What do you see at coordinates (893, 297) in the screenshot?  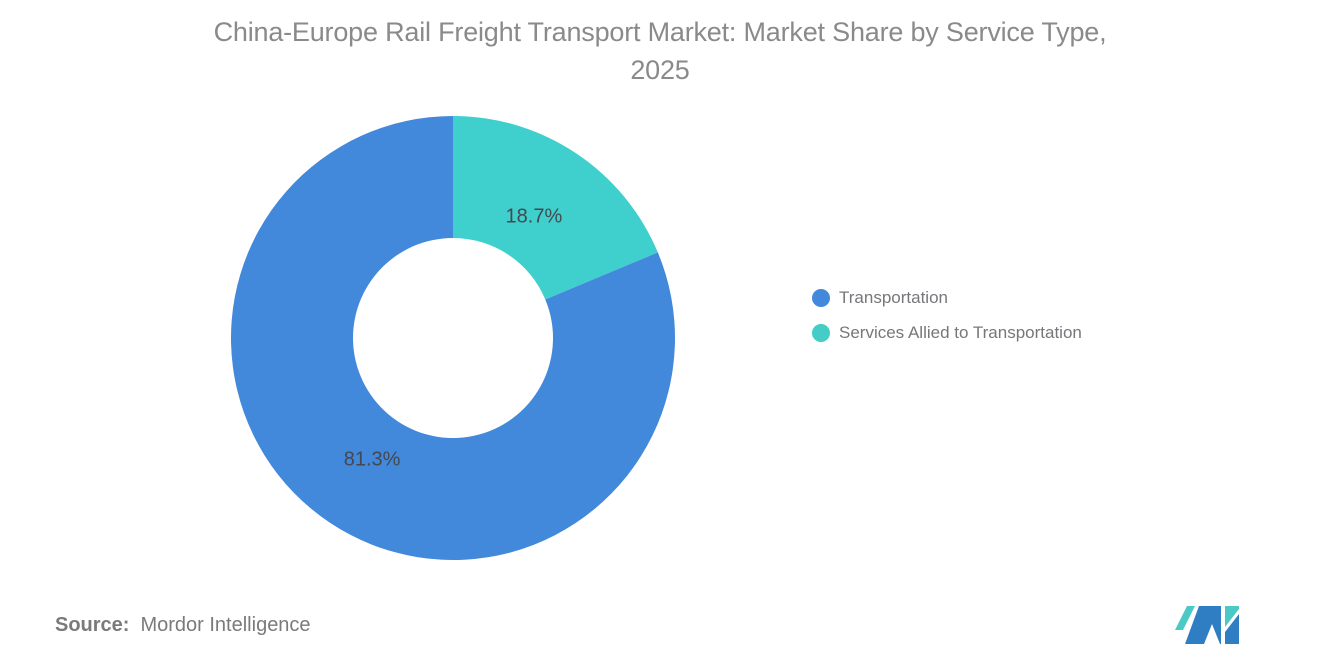 I see `legend-label: Transportation` at bounding box center [893, 297].